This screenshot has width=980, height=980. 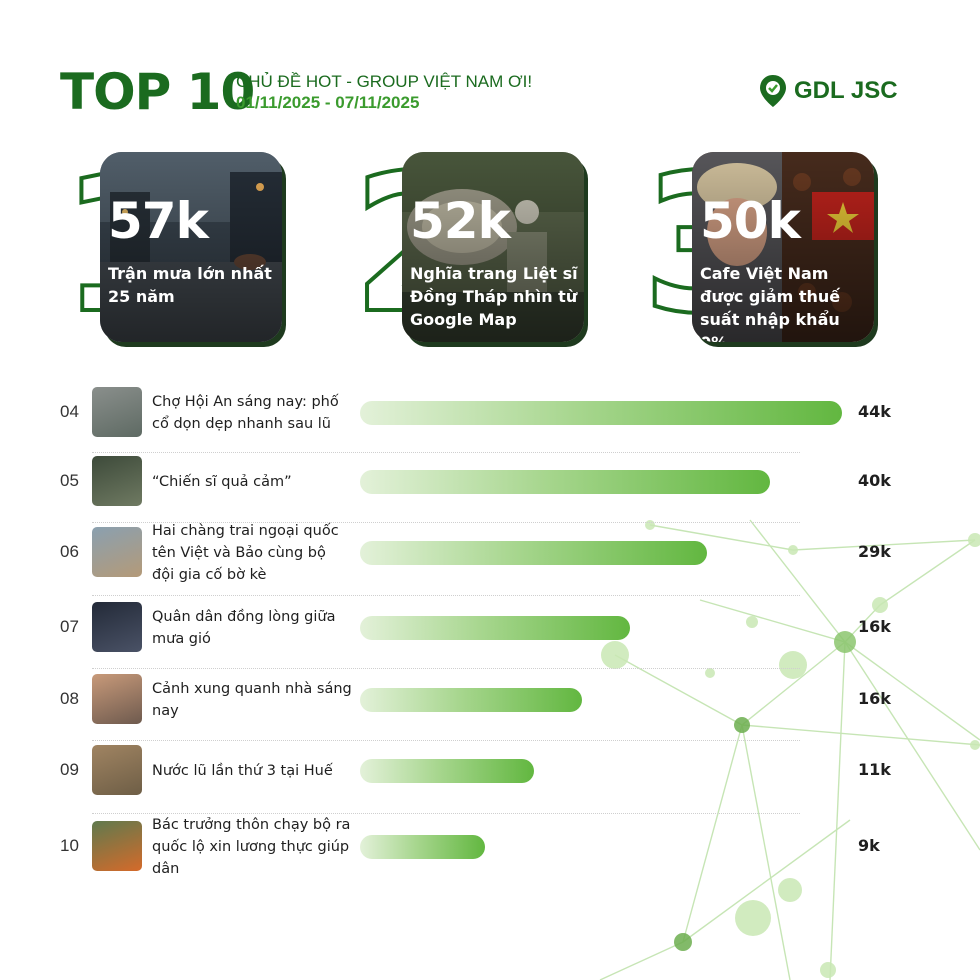 What do you see at coordinates (69, 845) in the screenshot?
I see `row-rank: 10` at bounding box center [69, 845].